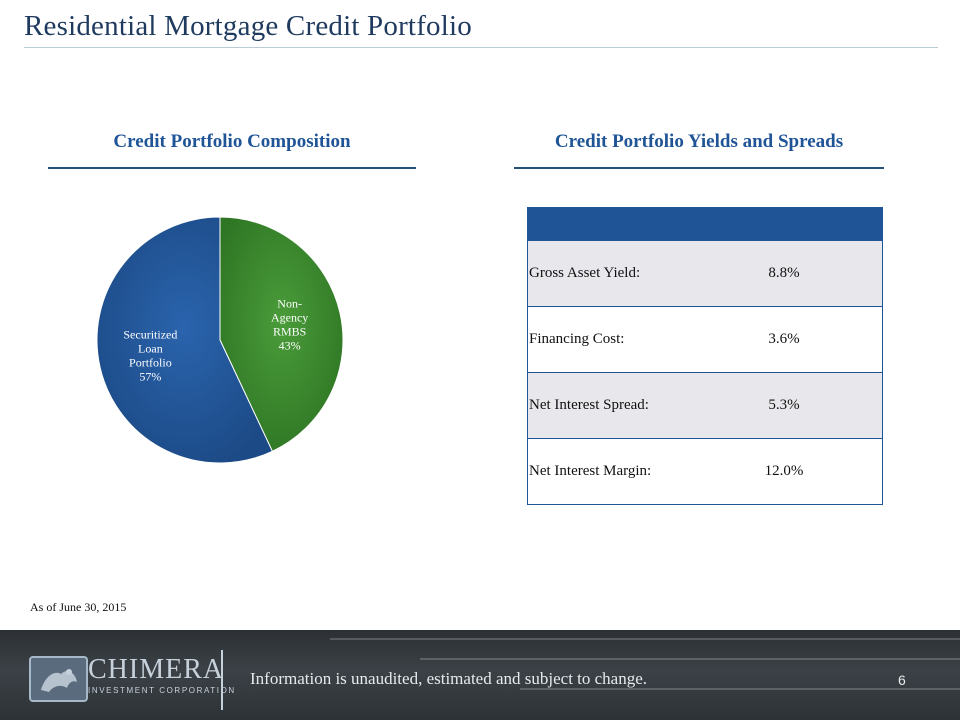 Image resolution: width=960 pixels, height=720 pixels. I want to click on table-row: Net Interest Margin: 12.0%, so click(705, 471).